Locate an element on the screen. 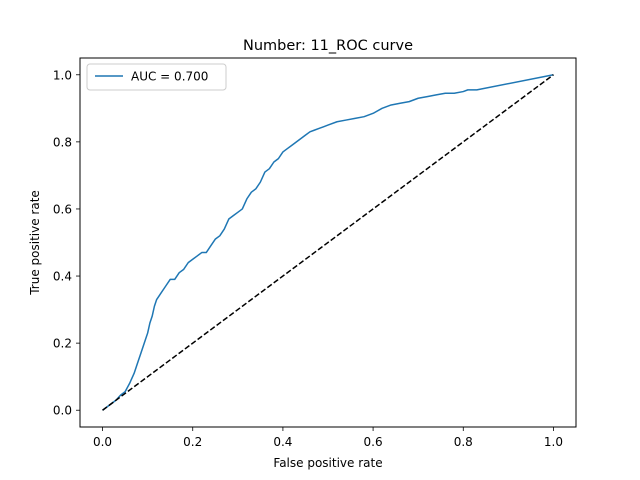 This screenshot has width=640, height=480. x-axis-label: False positive rate is located at coordinates (327, 463).